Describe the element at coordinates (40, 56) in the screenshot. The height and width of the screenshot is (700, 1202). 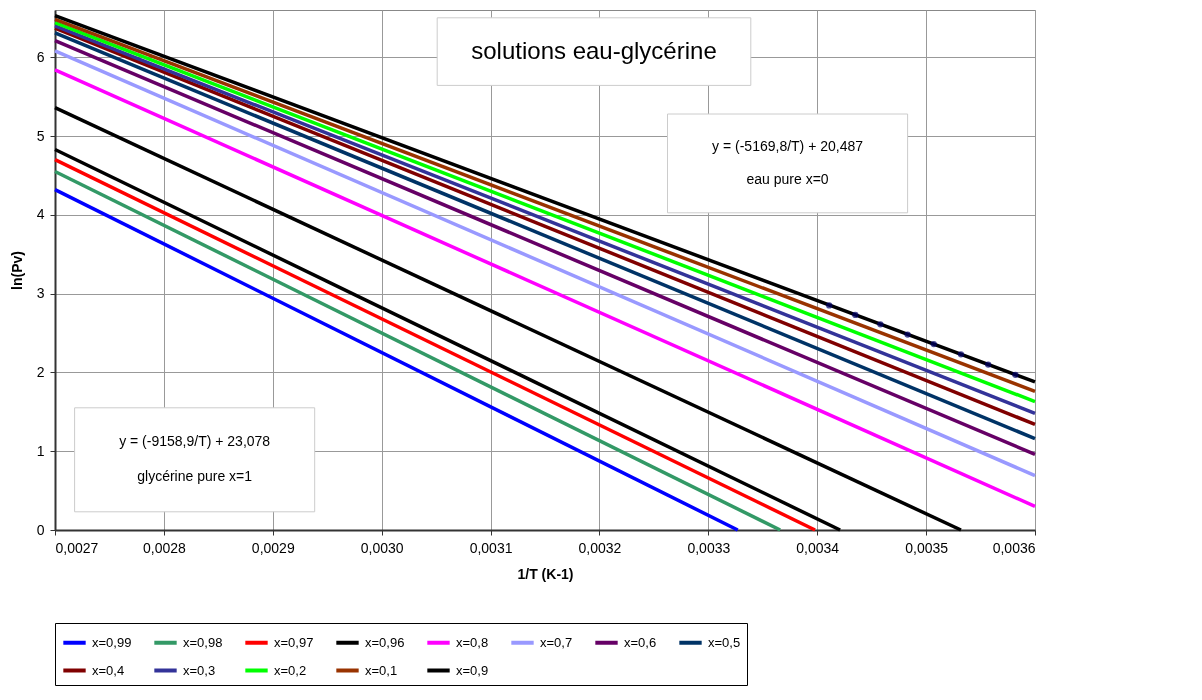
I see `y-tick-label: 6` at that location.